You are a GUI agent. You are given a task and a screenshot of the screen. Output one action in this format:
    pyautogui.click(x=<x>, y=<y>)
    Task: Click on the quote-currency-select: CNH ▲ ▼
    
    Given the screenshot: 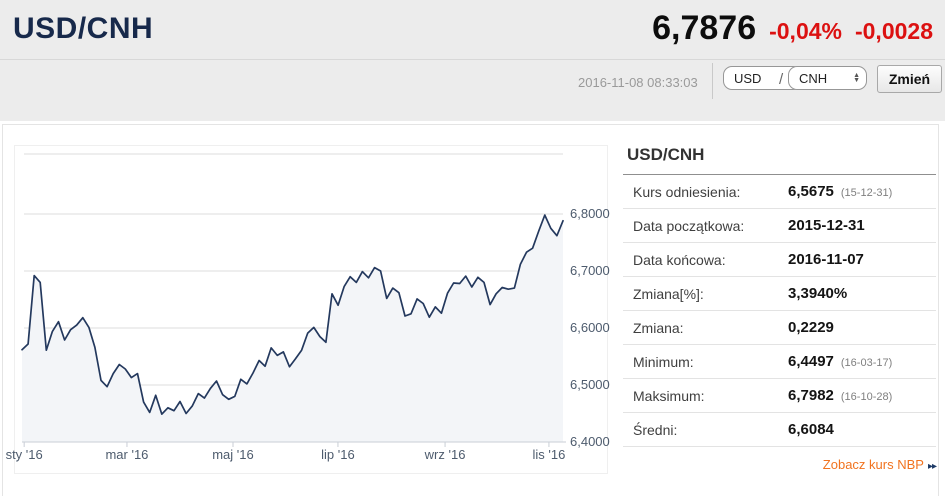 What is the action you would take?
    pyautogui.click(x=827, y=78)
    